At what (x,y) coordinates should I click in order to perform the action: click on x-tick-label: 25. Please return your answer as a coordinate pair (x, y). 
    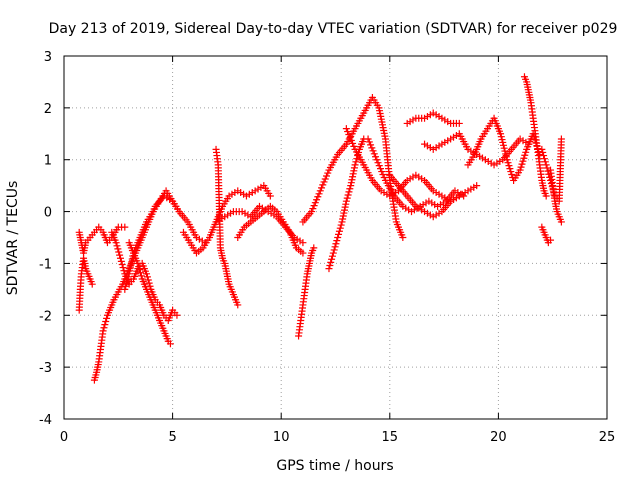
    Looking at the image, I should click on (607, 437).